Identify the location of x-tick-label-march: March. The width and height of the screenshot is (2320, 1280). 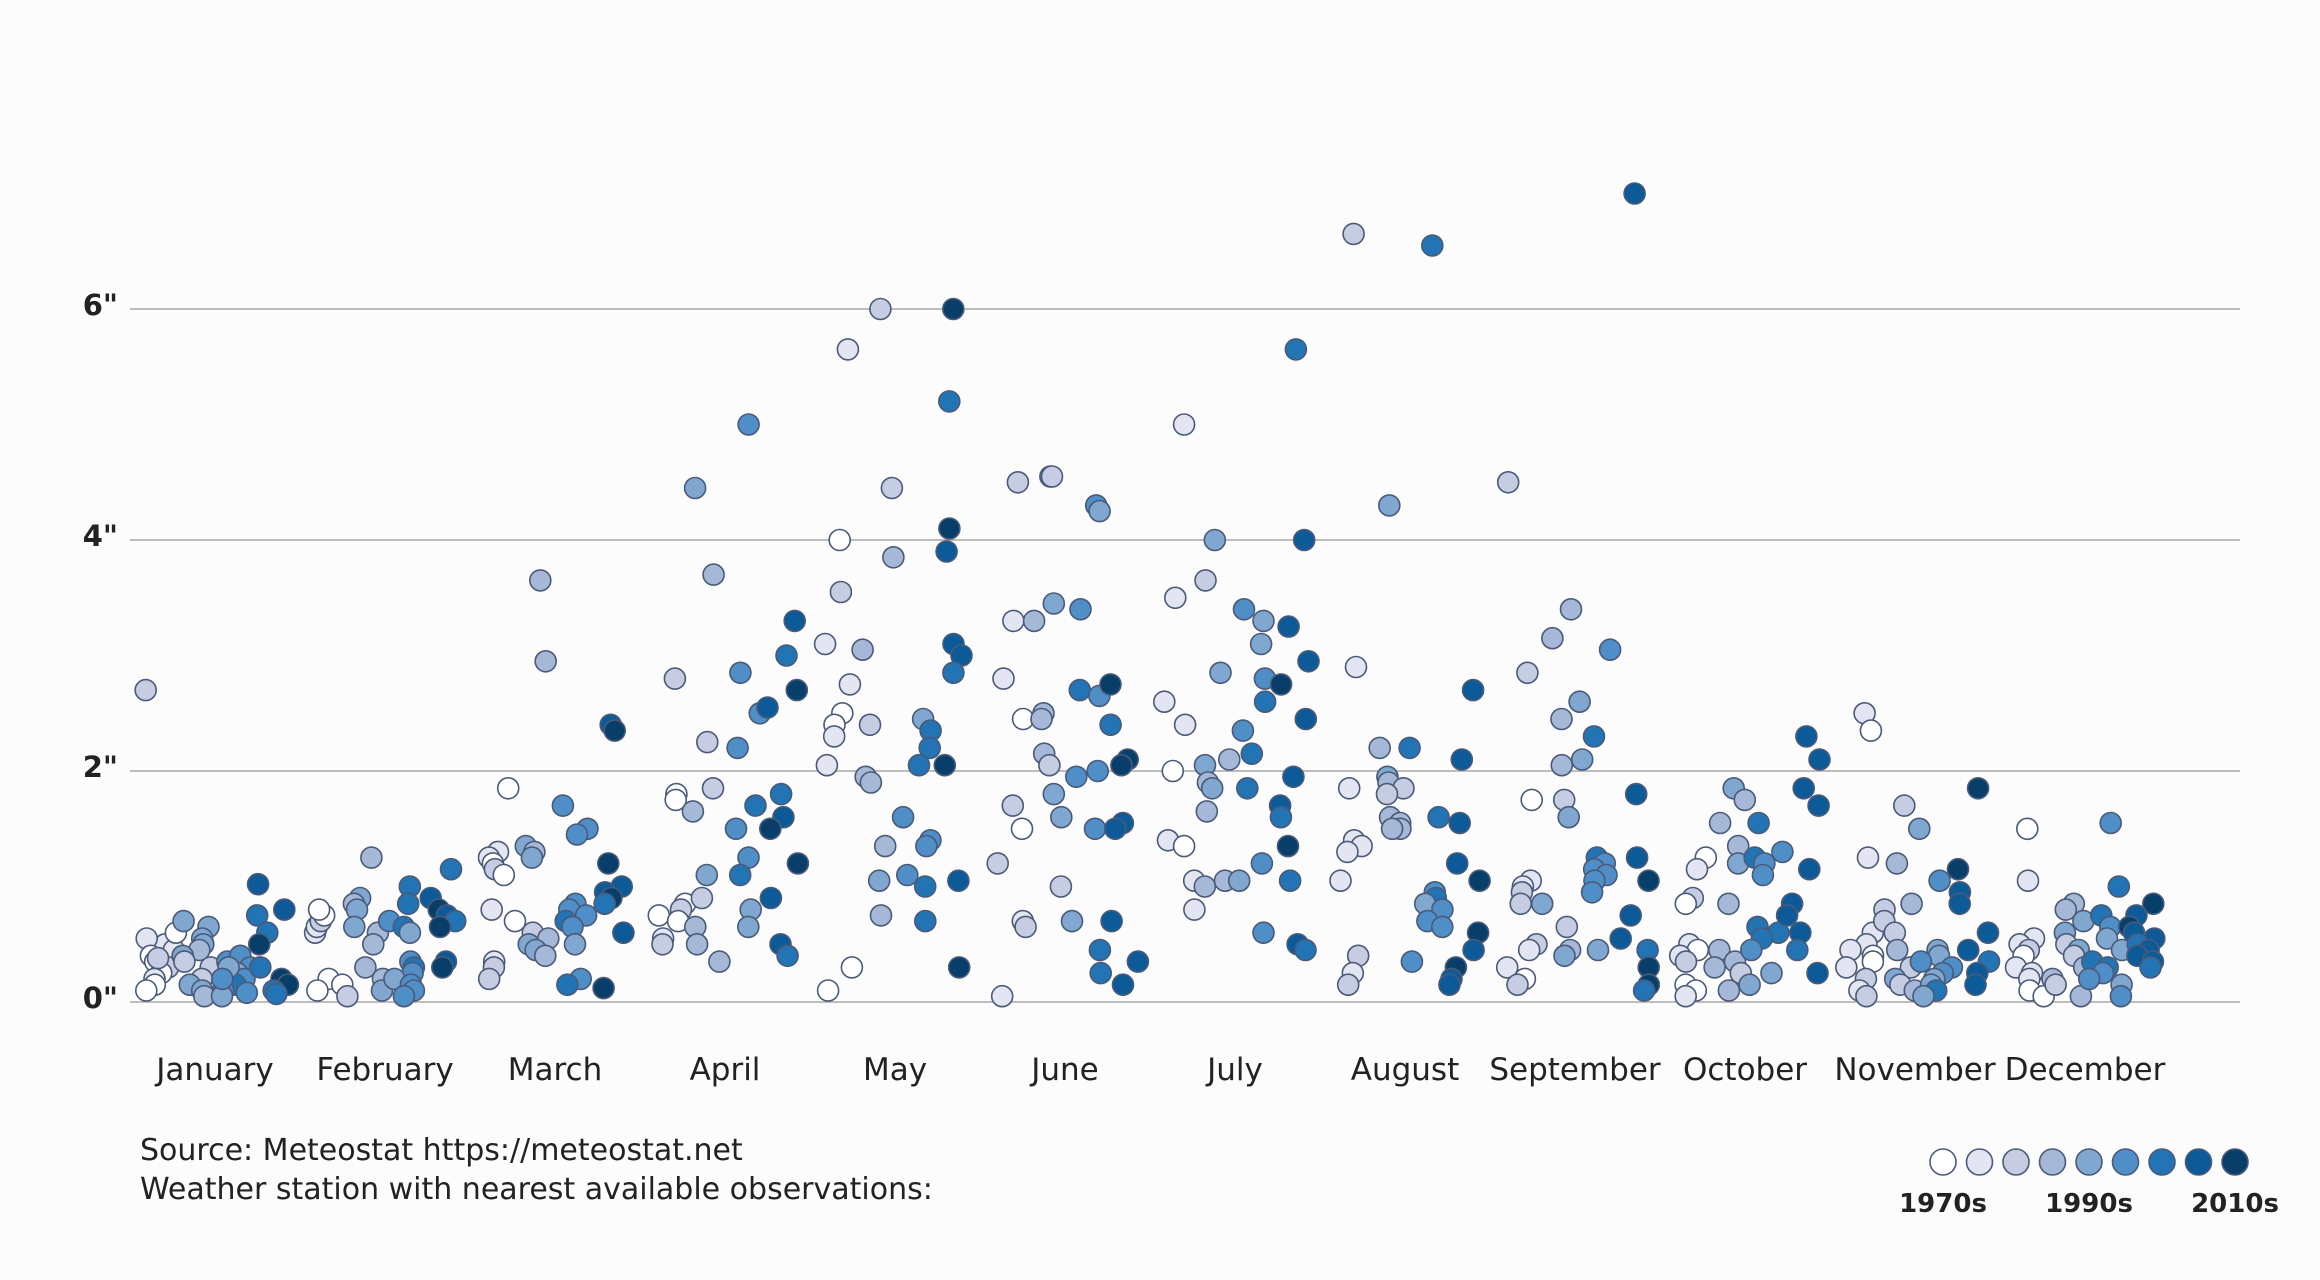
(555, 1070).